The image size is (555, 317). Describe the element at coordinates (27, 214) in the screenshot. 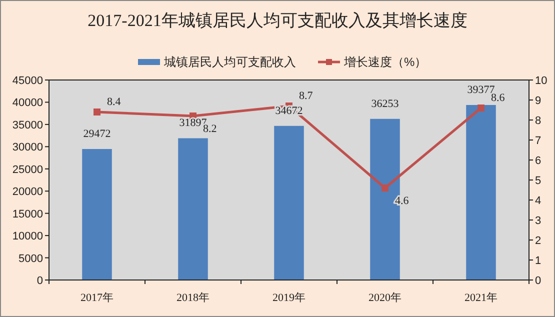

I see `y-tick-label: 15000` at that location.